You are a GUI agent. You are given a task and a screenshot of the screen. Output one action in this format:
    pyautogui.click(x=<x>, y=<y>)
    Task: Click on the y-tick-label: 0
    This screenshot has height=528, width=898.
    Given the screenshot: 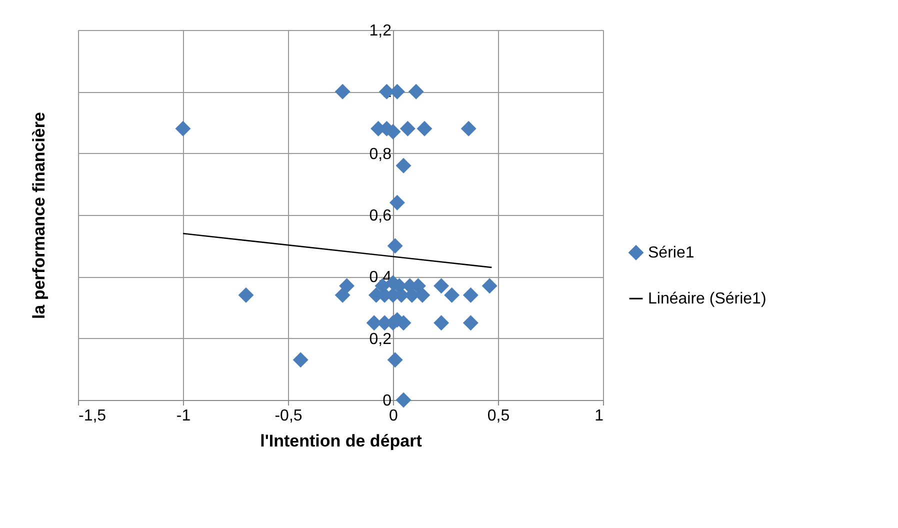 What is the action you would take?
    pyautogui.click(x=387, y=401)
    